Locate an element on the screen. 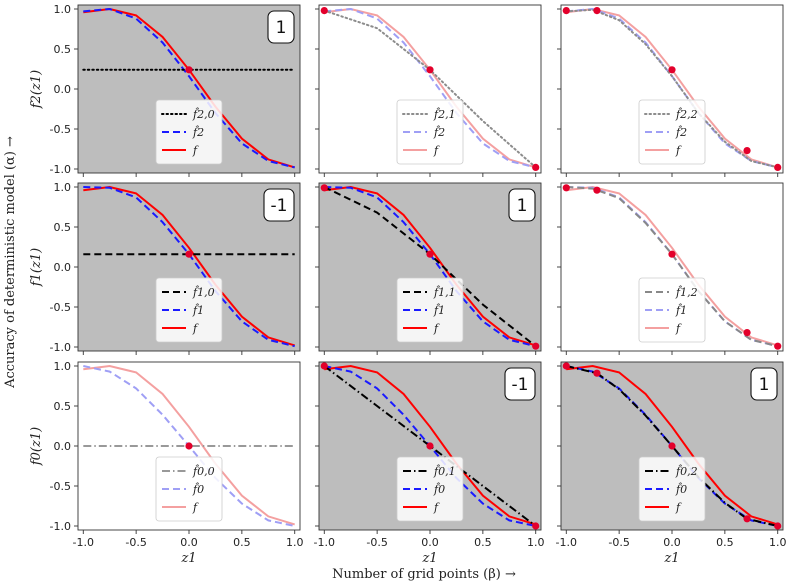 The height and width of the screenshot is (585, 789). panel-1-0-ytick-label: 0.0 is located at coordinates (63, 267).